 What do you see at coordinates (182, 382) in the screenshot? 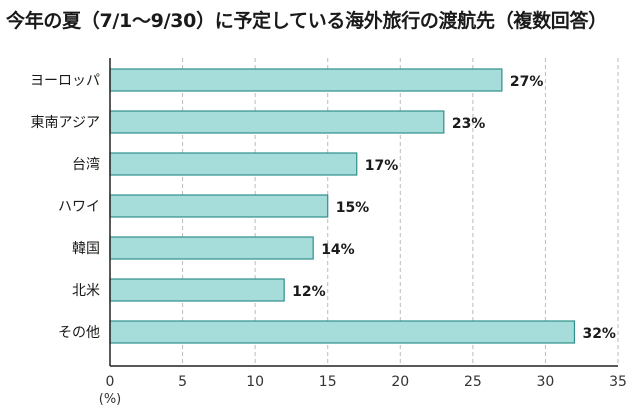
I see `x-tick-label: 5` at bounding box center [182, 382].